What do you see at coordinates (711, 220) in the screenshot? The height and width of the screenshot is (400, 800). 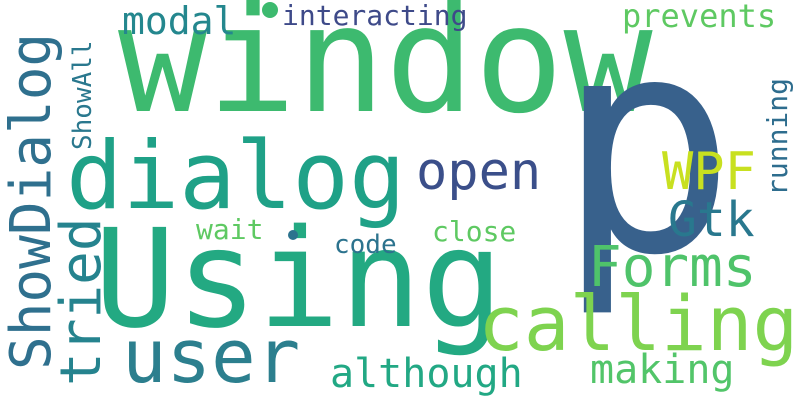 I see `word-gtk: Gtk` at bounding box center [711, 220].